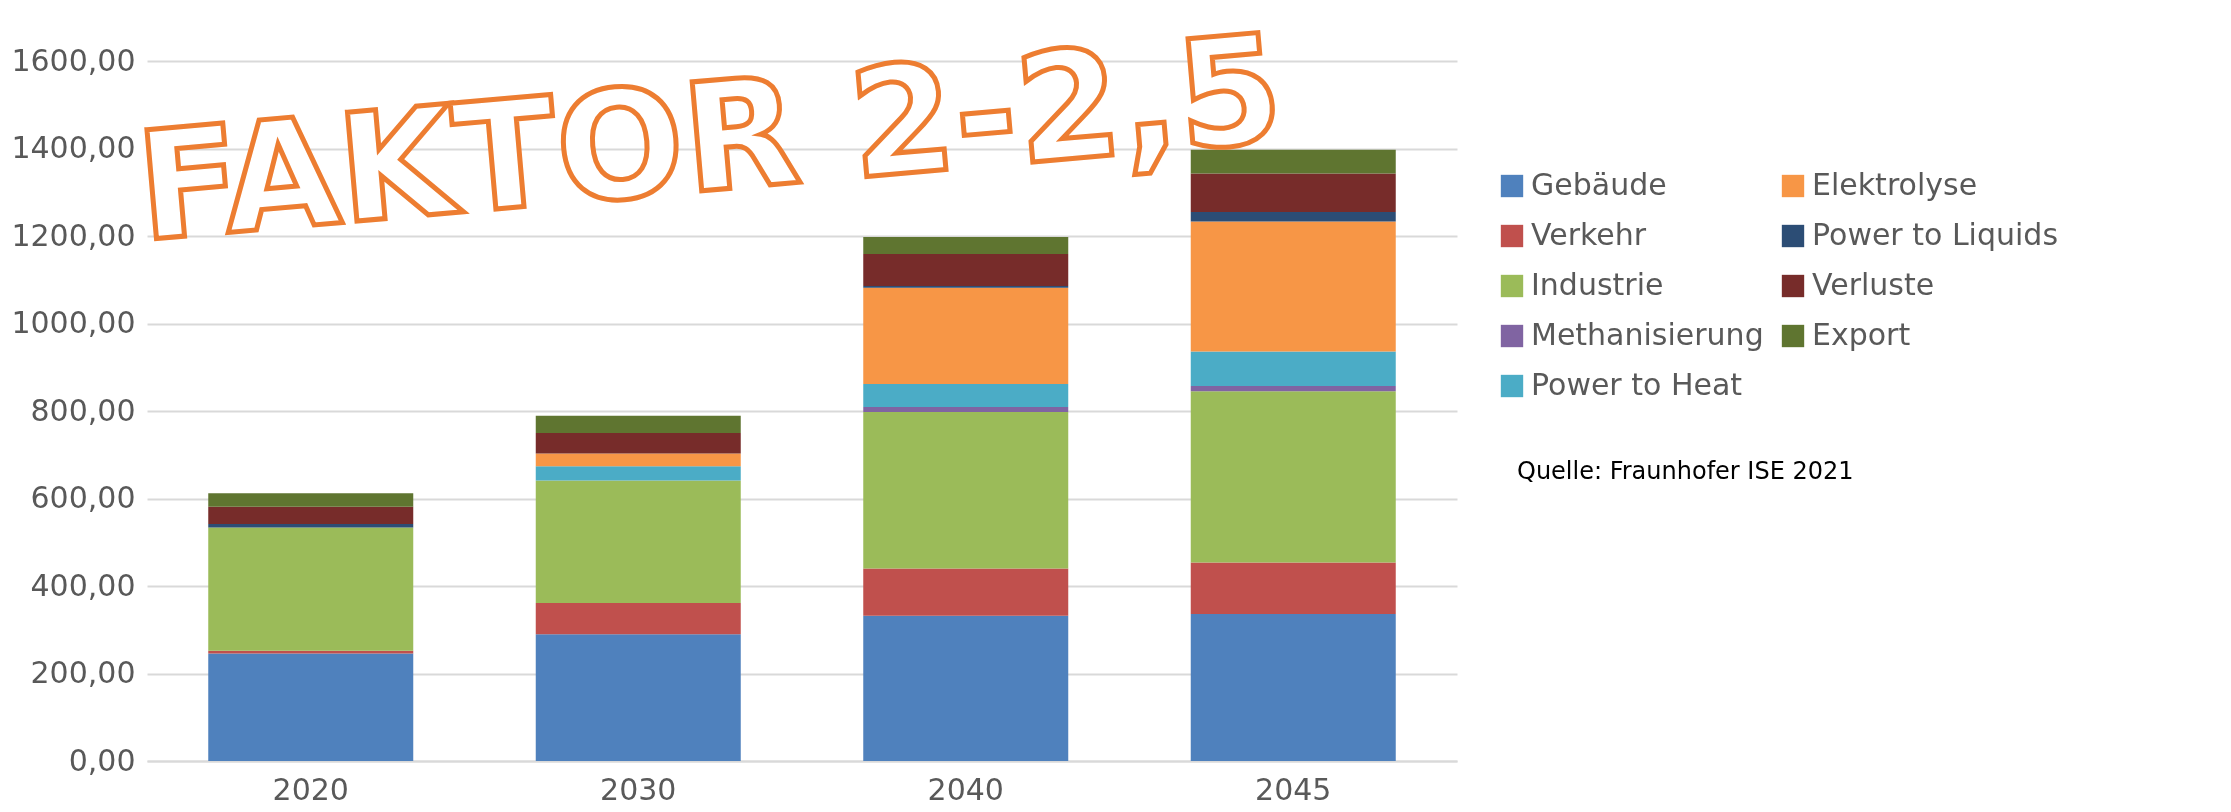 Image resolution: width=2231 pixels, height=812 pixels. Describe the element at coordinates (1685, 471) in the screenshot. I see `source-note: Quelle: Fraunhofer ISE 2021` at that location.